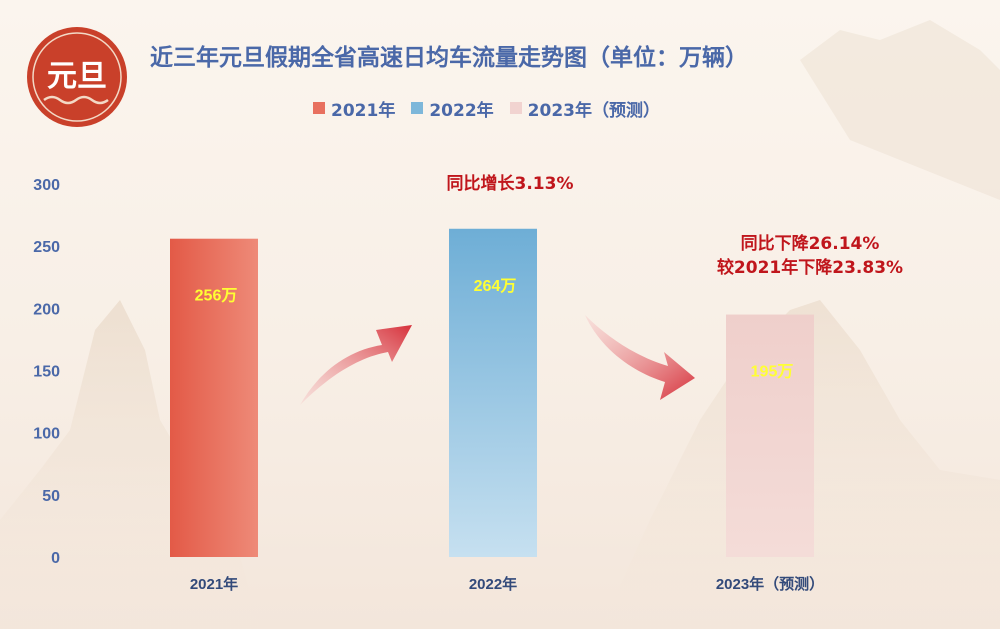 The width and height of the screenshot is (1000, 629). I want to click on legend-swatch-2023, so click(515, 108).